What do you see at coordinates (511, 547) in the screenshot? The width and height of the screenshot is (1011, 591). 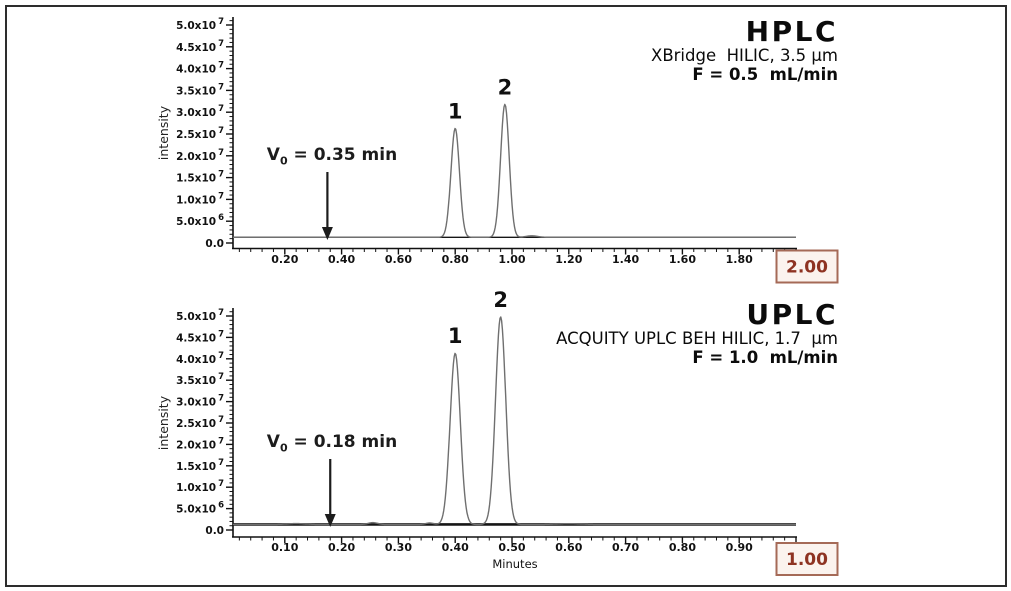 I see `x-tick-label: 0.50` at bounding box center [511, 547].